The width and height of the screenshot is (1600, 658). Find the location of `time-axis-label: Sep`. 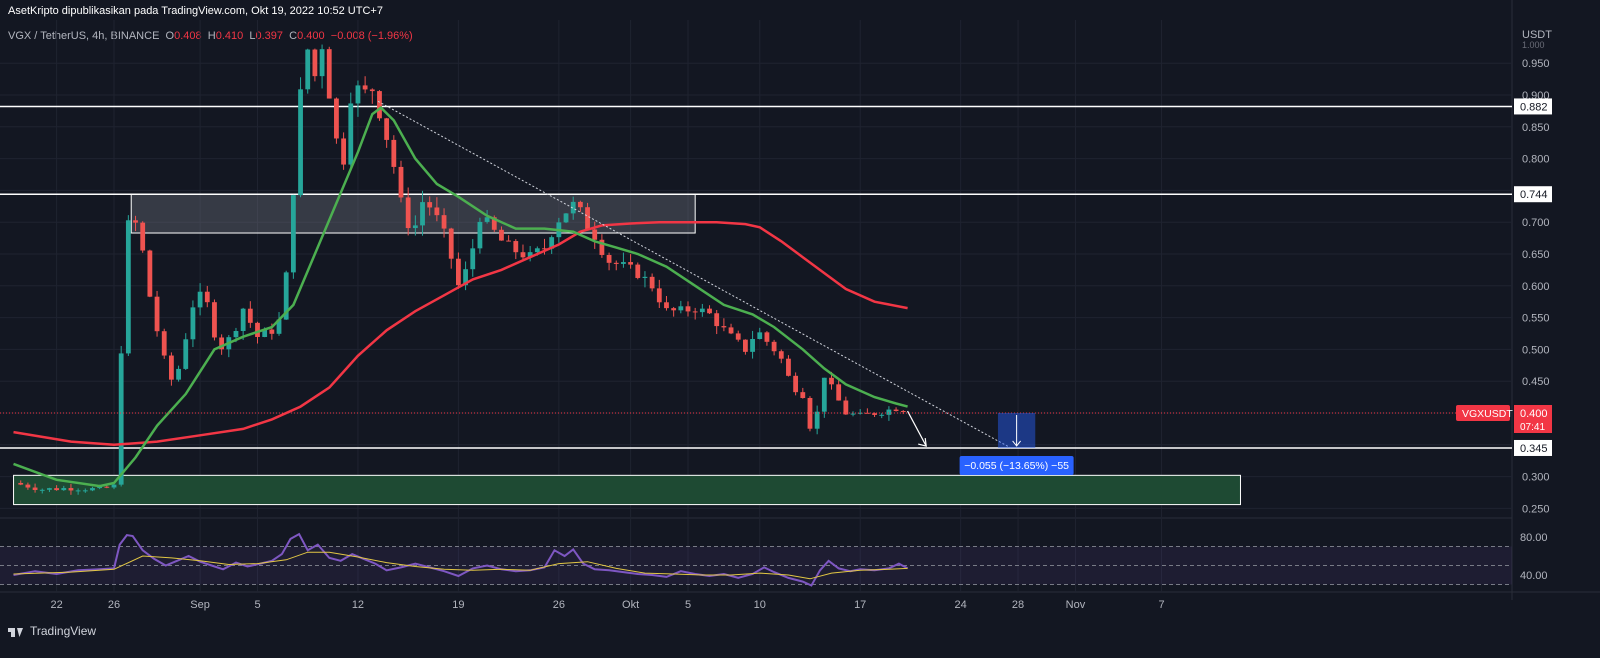

time-axis-label: Sep is located at coordinates (200, 605).